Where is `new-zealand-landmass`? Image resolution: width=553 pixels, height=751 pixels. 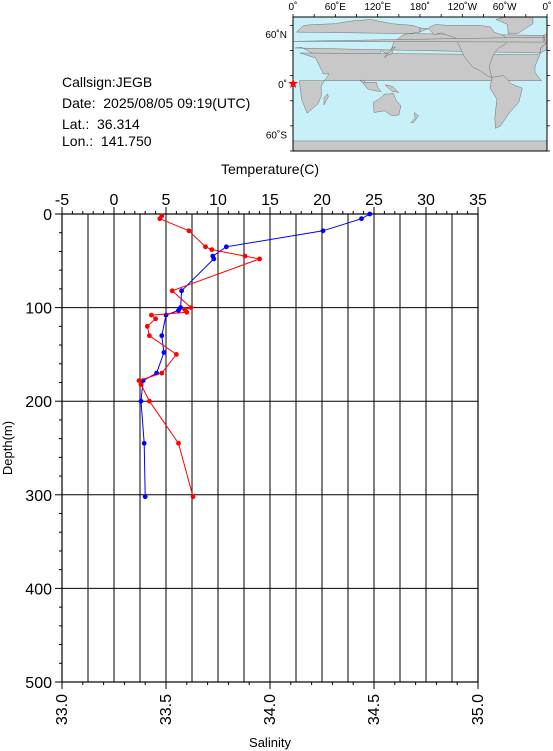 new-zealand-landmass is located at coordinates (414, 117).